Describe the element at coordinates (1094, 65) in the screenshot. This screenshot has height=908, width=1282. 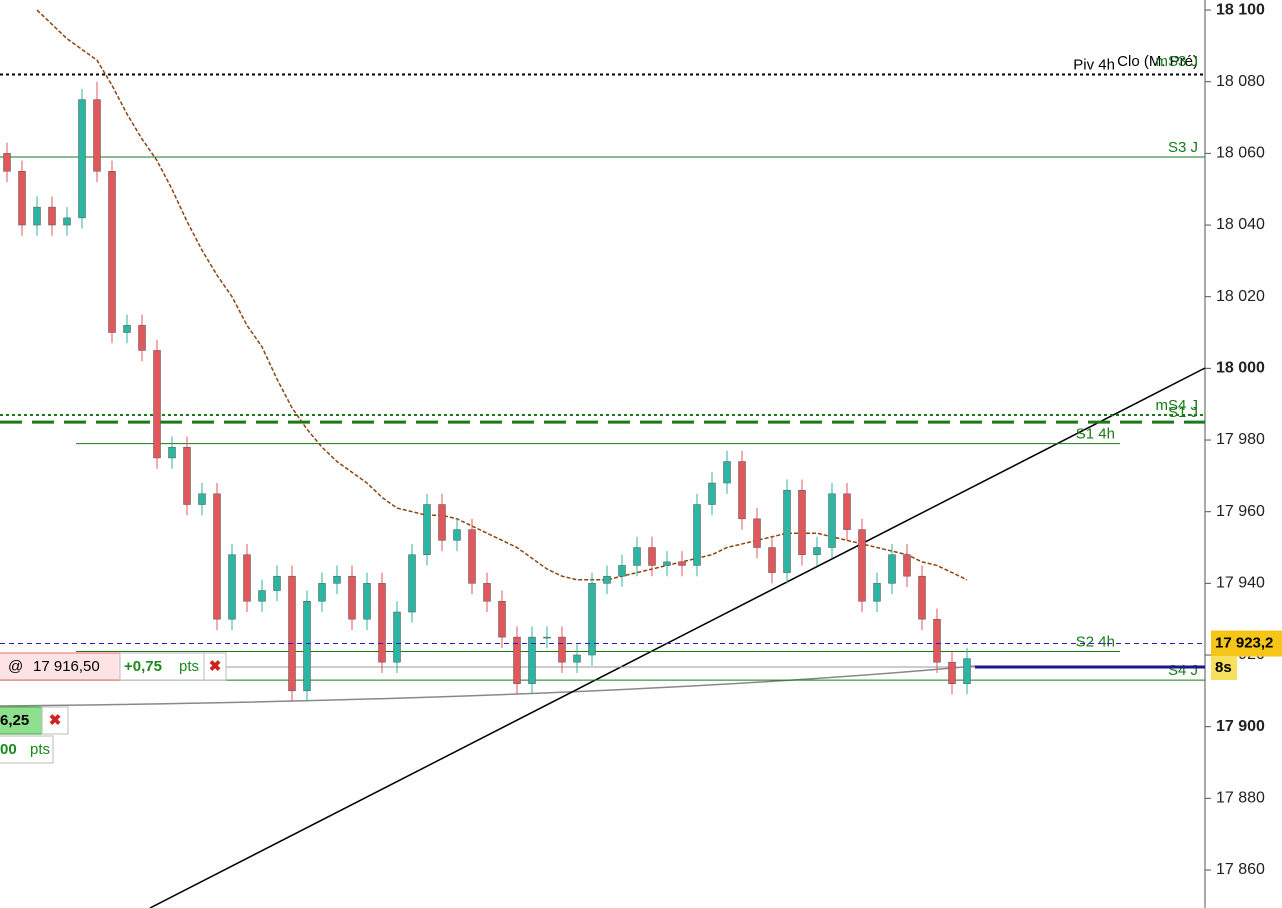
I see `level-label: Piv 4h` at that location.